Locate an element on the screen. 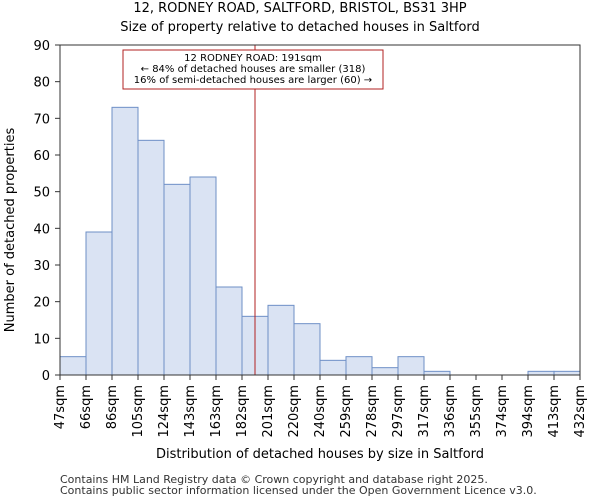  y-tick-label: 60 is located at coordinates (41, 156).